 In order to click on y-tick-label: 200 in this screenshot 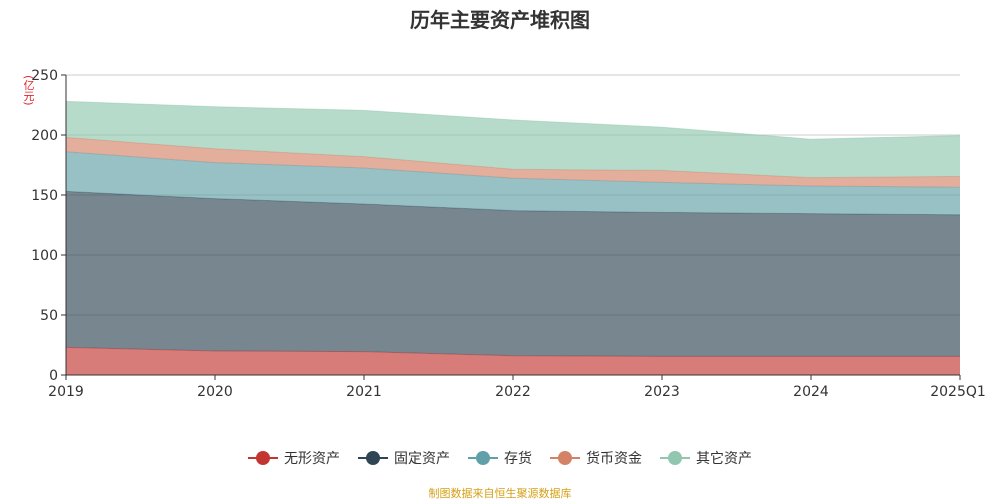, I will do `click(44, 136)`.